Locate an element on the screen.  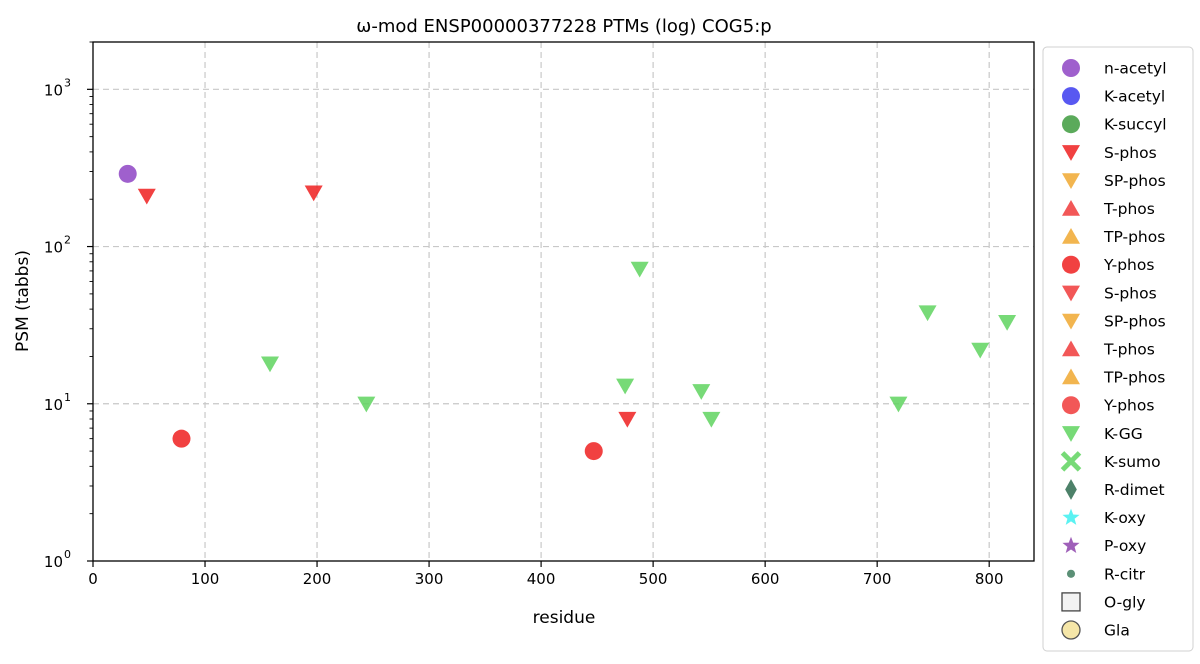
legend-item: K-sumo is located at coordinates (1110, 461).